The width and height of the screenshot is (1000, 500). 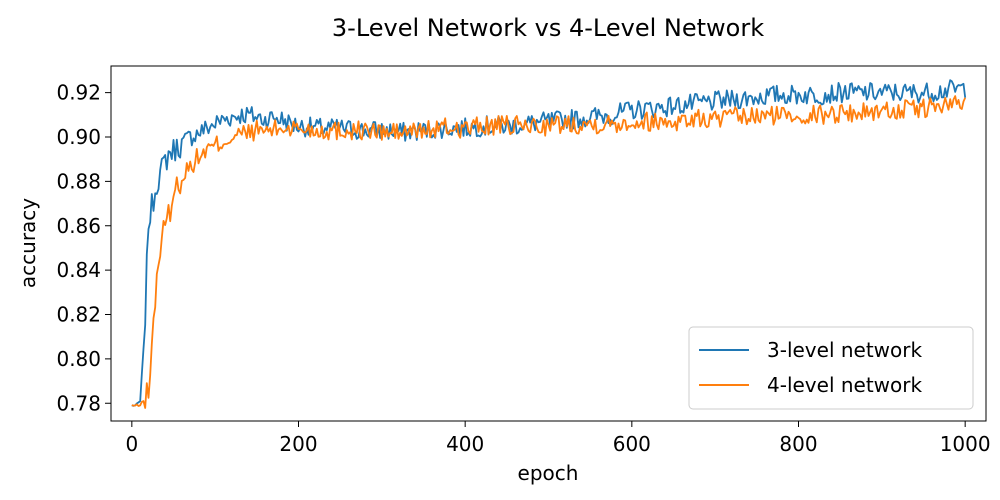 What do you see at coordinates (78, 315) in the screenshot?
I see `y-tick-label: 0.82` at bounding box center [78, 315].